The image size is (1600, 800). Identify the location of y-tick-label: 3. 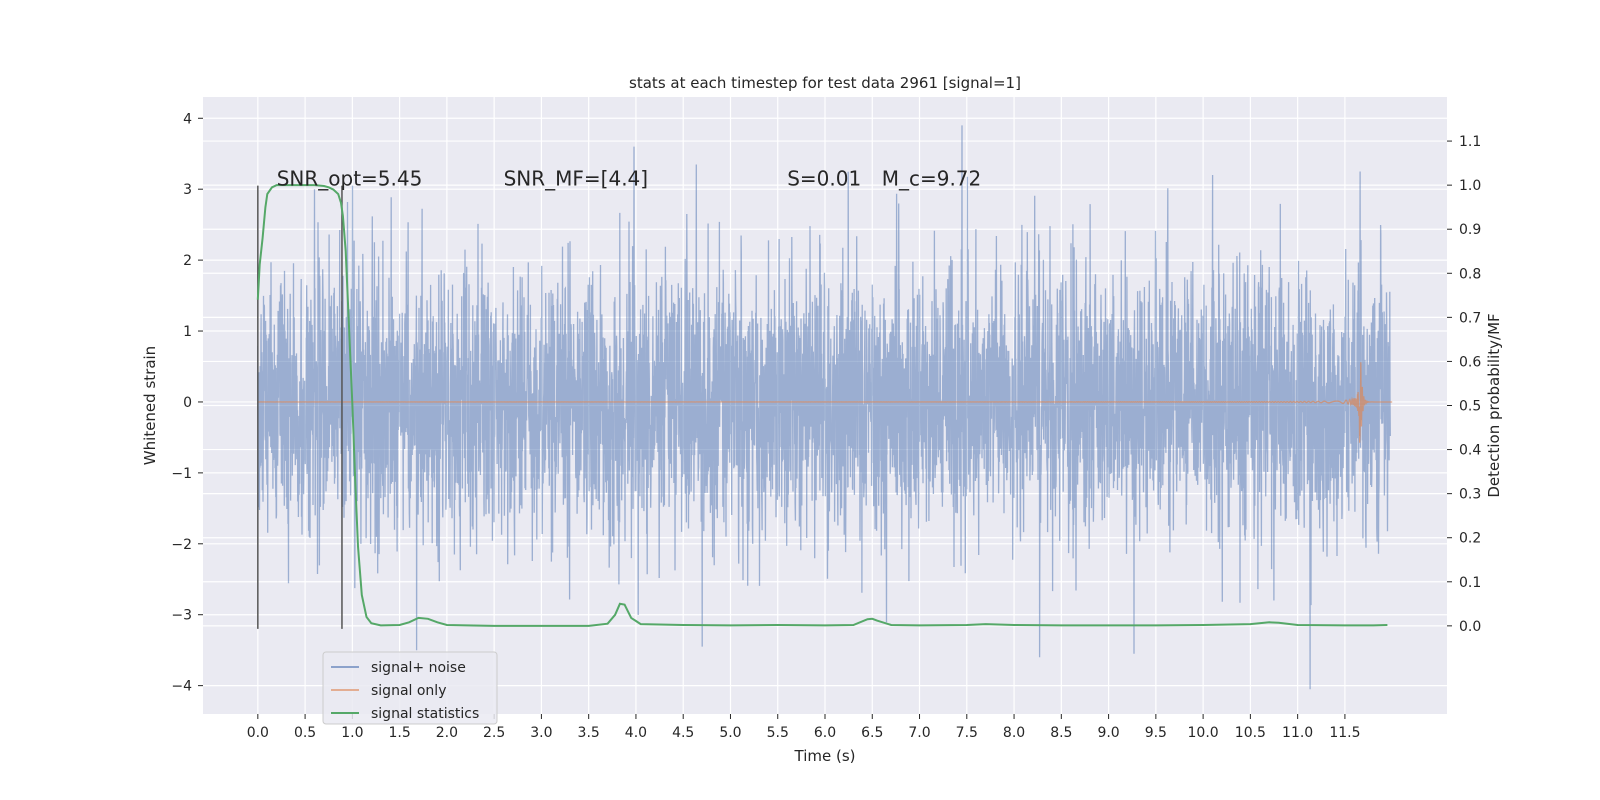
(187, 190).